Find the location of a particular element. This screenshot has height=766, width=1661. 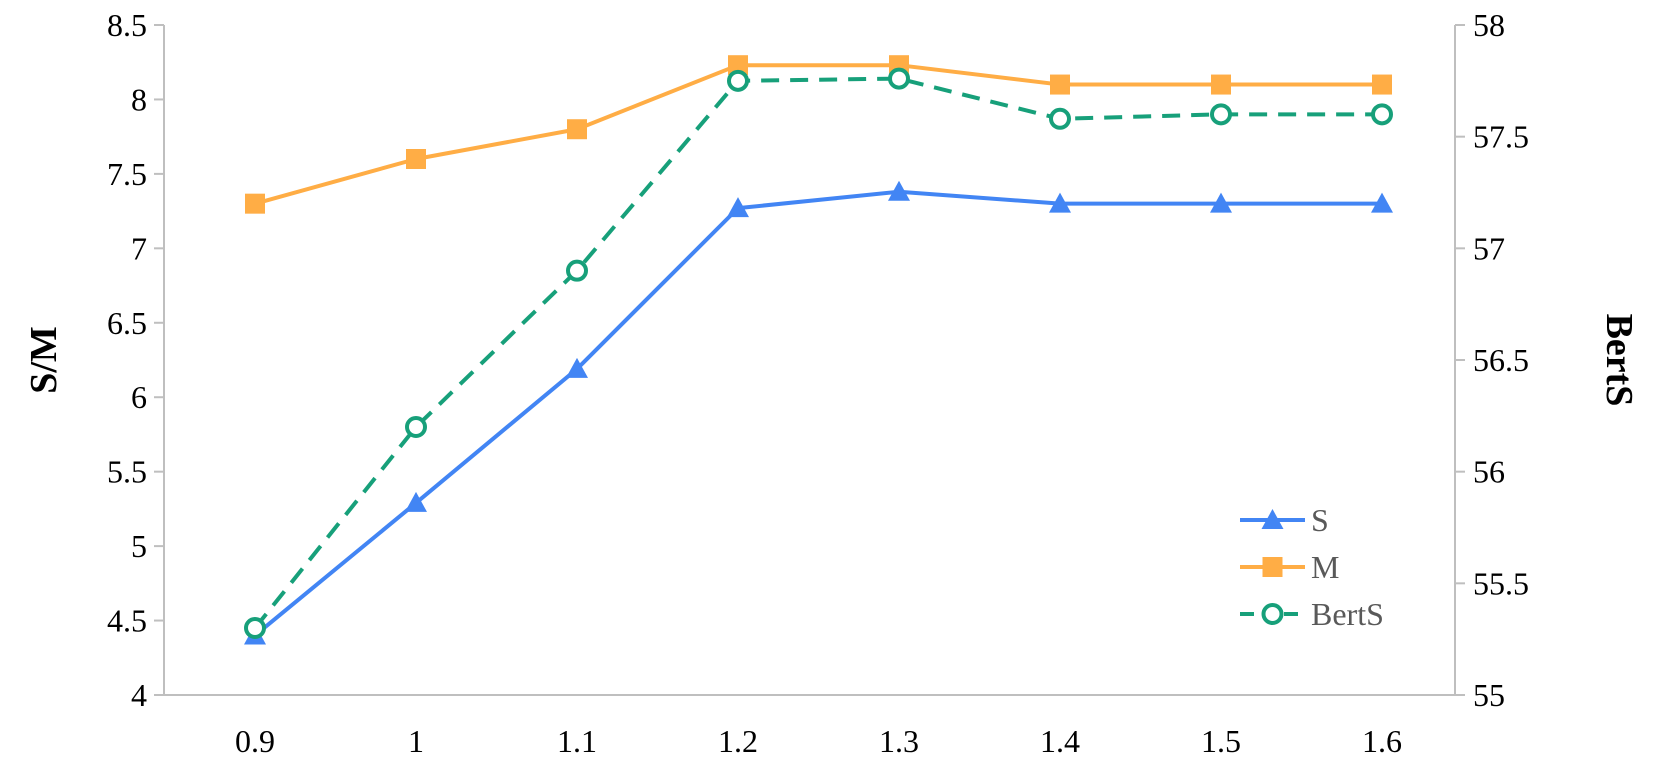

legend-item-m: M is located at coordinates (1289, 567).